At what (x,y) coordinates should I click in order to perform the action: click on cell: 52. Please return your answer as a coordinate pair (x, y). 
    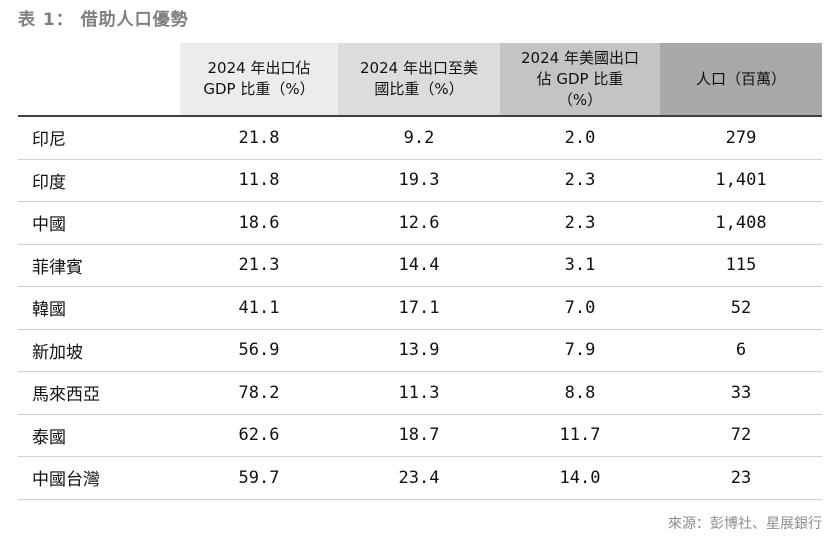
    Looking at the image, I should click on (741, 308).